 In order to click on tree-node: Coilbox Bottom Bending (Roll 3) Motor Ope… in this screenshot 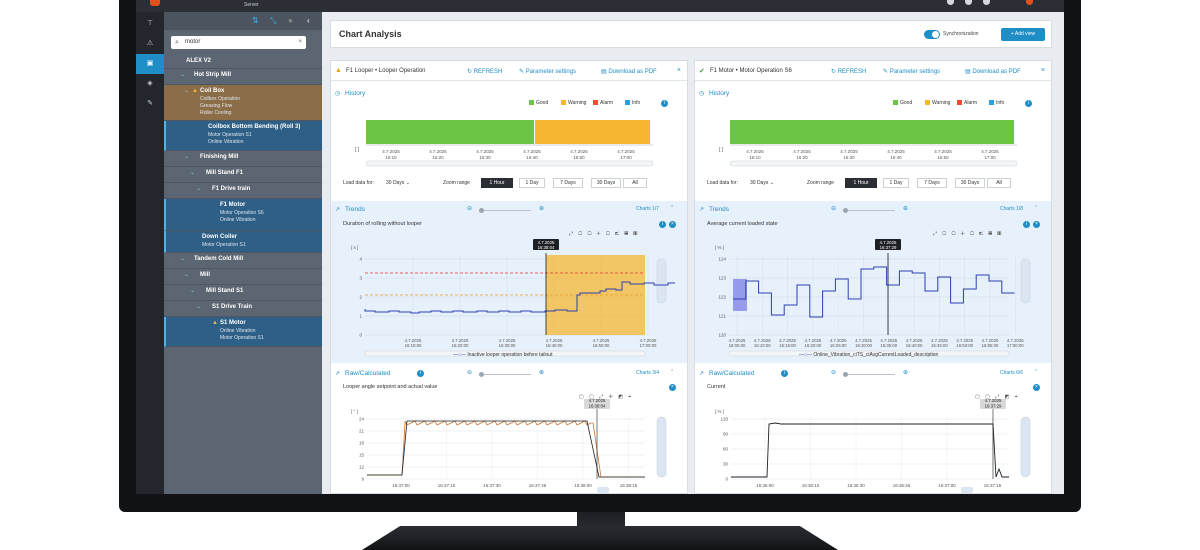, I will do `click(243, 136)`.